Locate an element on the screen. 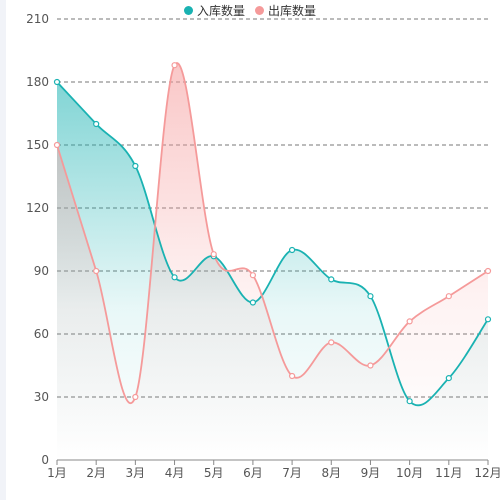  x-tick-label: 7月 is located at coordinates (292, 473).